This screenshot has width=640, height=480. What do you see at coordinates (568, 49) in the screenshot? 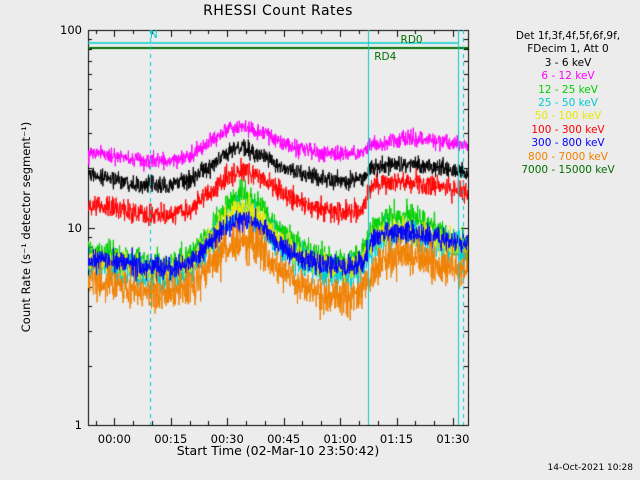
I see `legend-header: FDecim 1, Att 0` at bounding box center [568, 49].